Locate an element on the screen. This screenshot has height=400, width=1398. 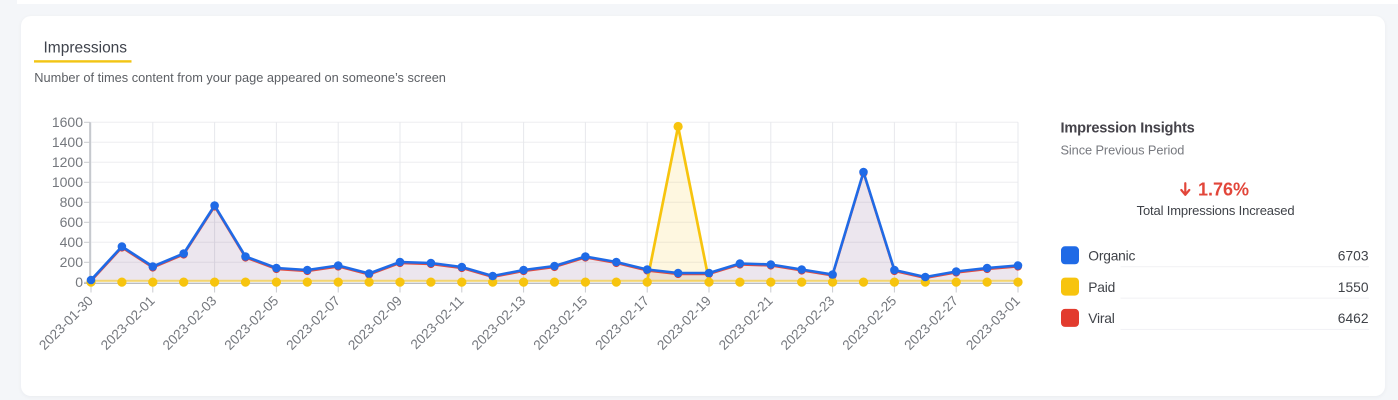
svg-text: 2023-02-27 is located at coordinates (931, 323).